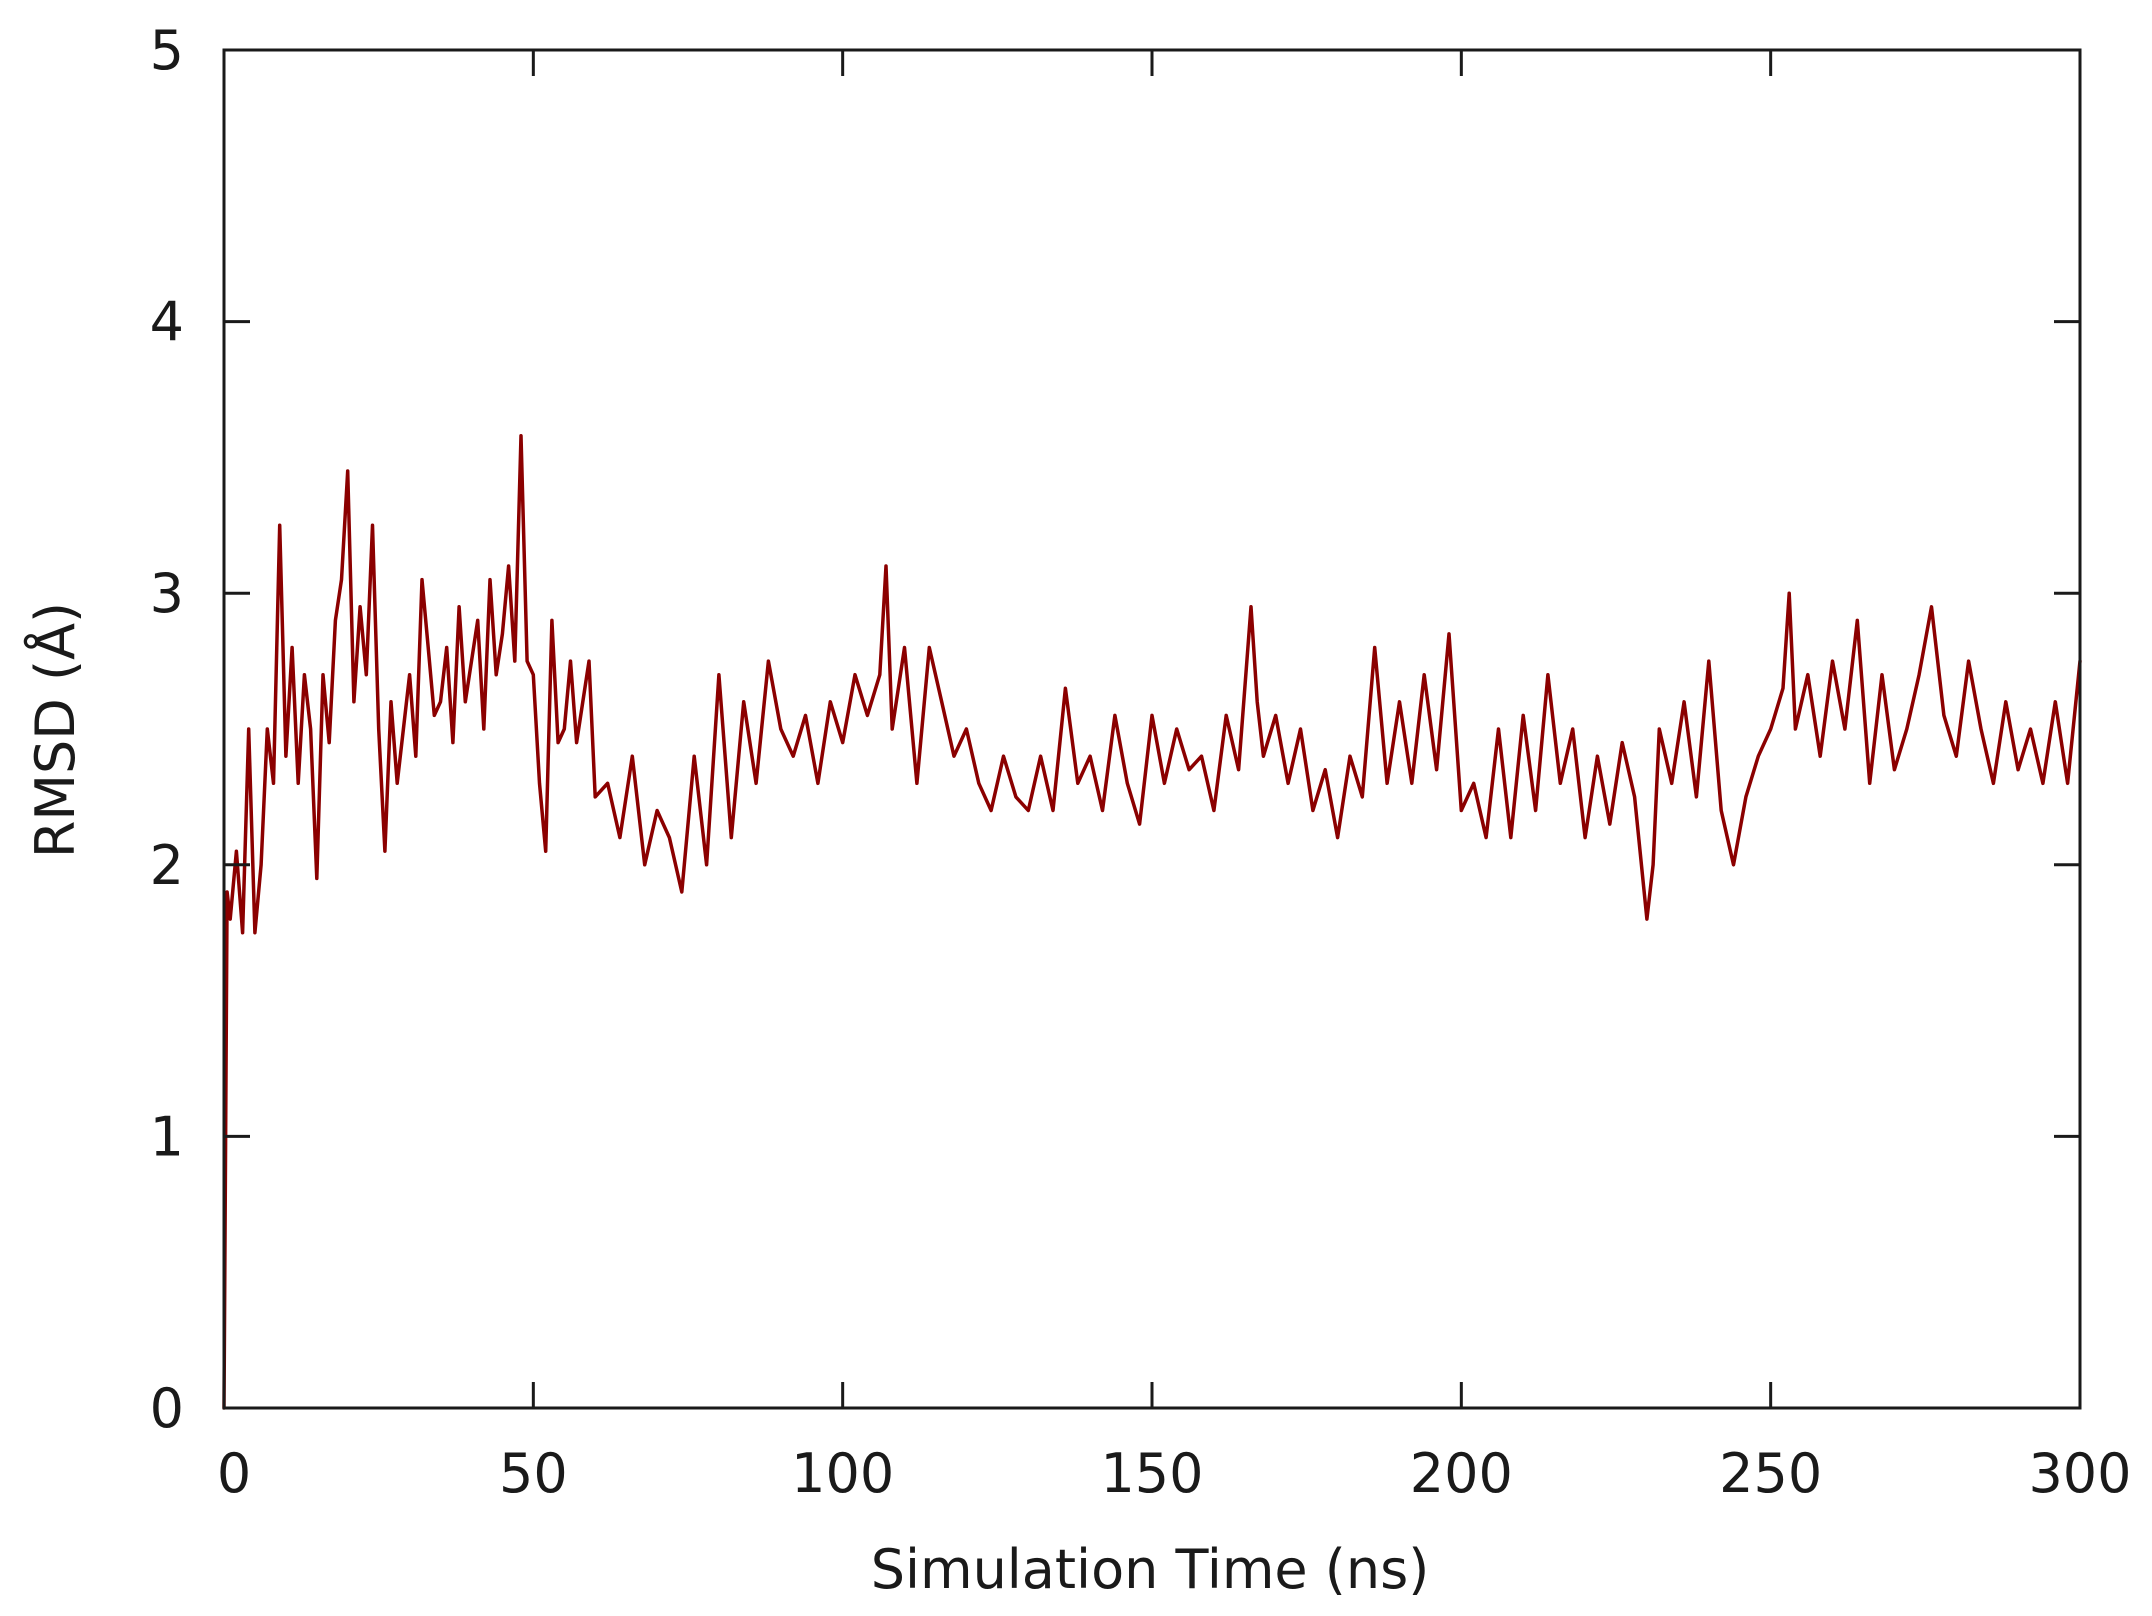 The width and height of the screenshot is (2152, 1616). What do you see at coordinates (1770, 1473) in the screenshot?
I see `x-tick-label: 250` at bounding box center [1770, 1473].